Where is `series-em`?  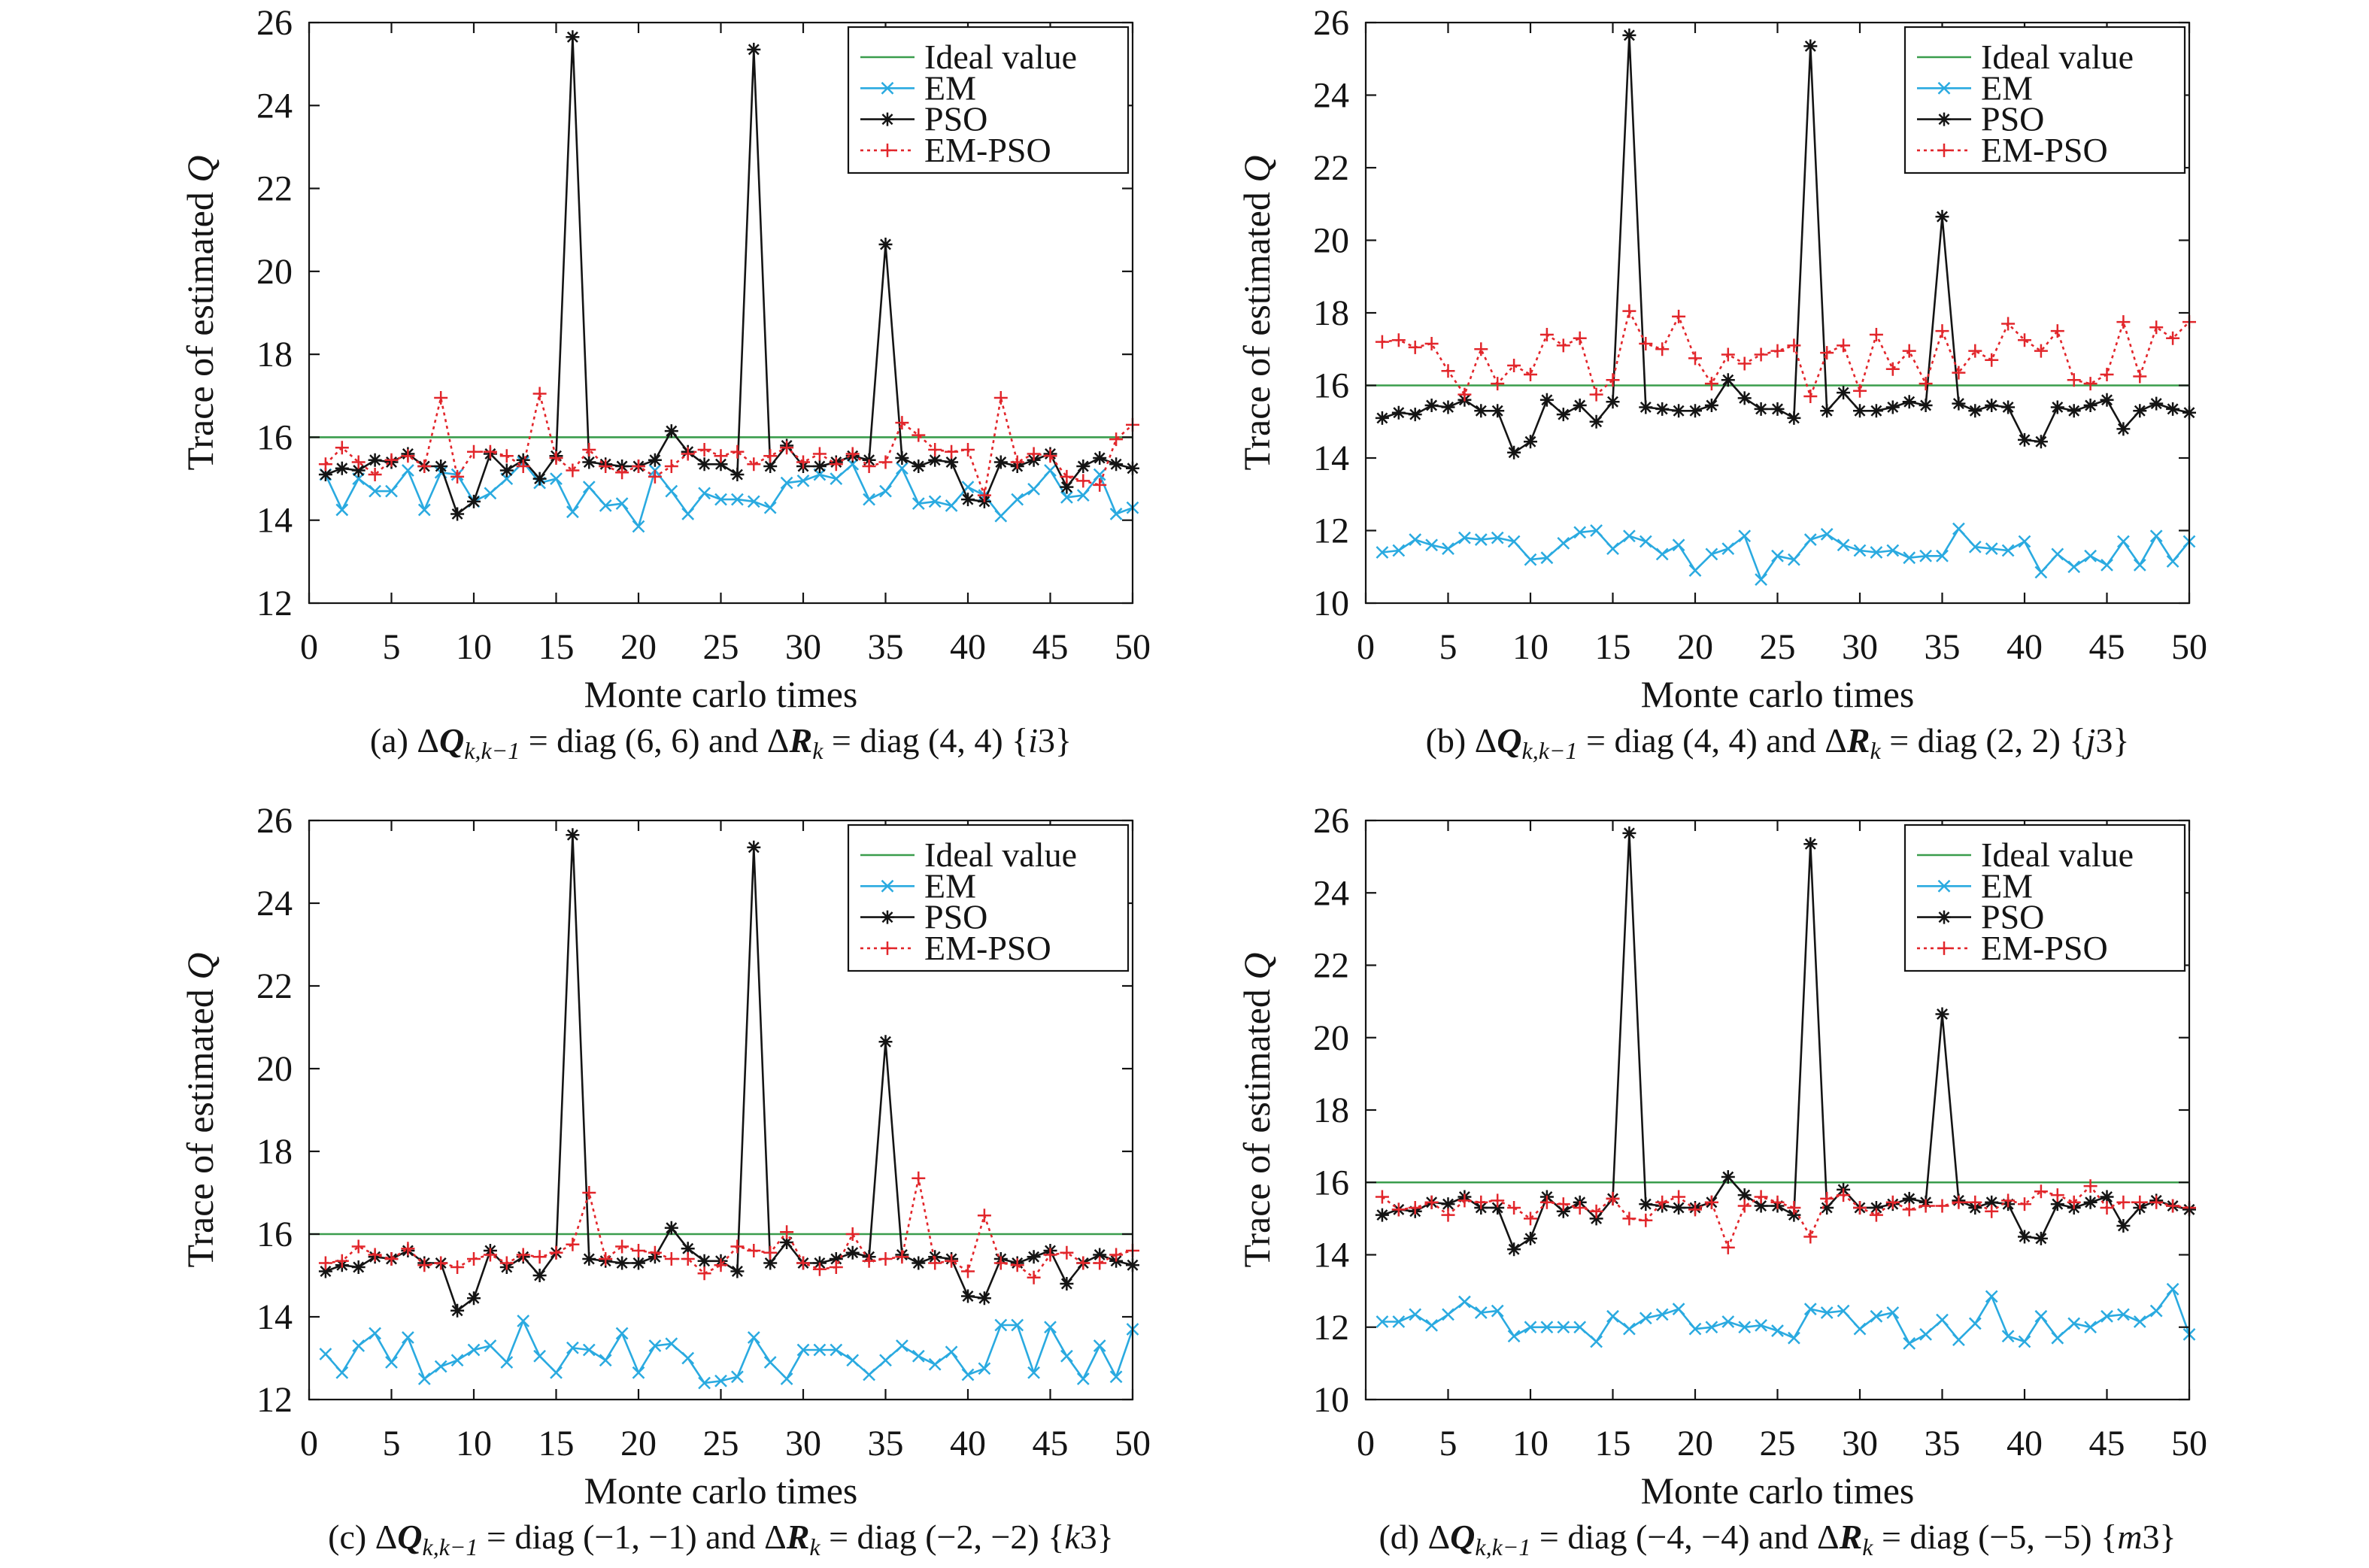 series-em is located at coordinates (1786, 1316).